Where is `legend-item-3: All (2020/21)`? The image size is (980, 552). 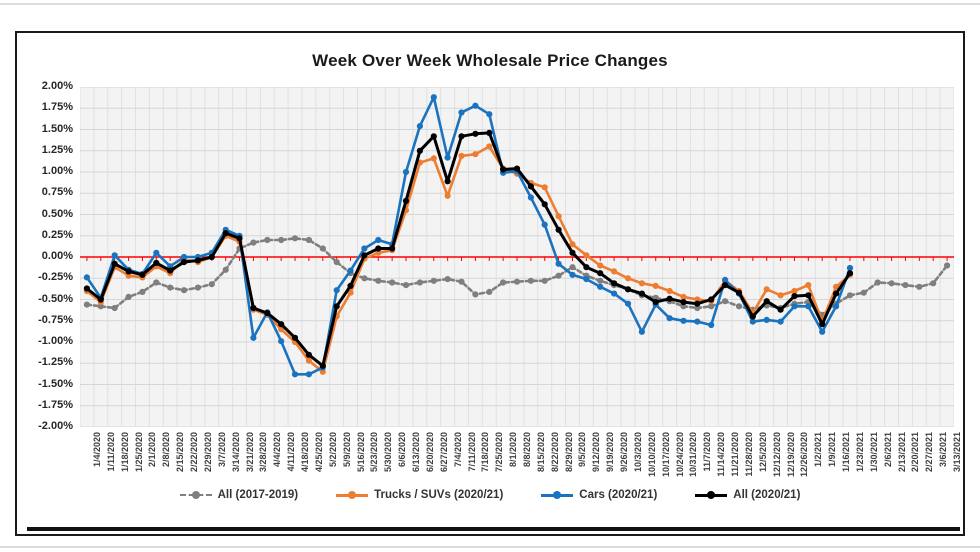 legend-item-3: All (2020/21) is located at coordinates (747, 495).